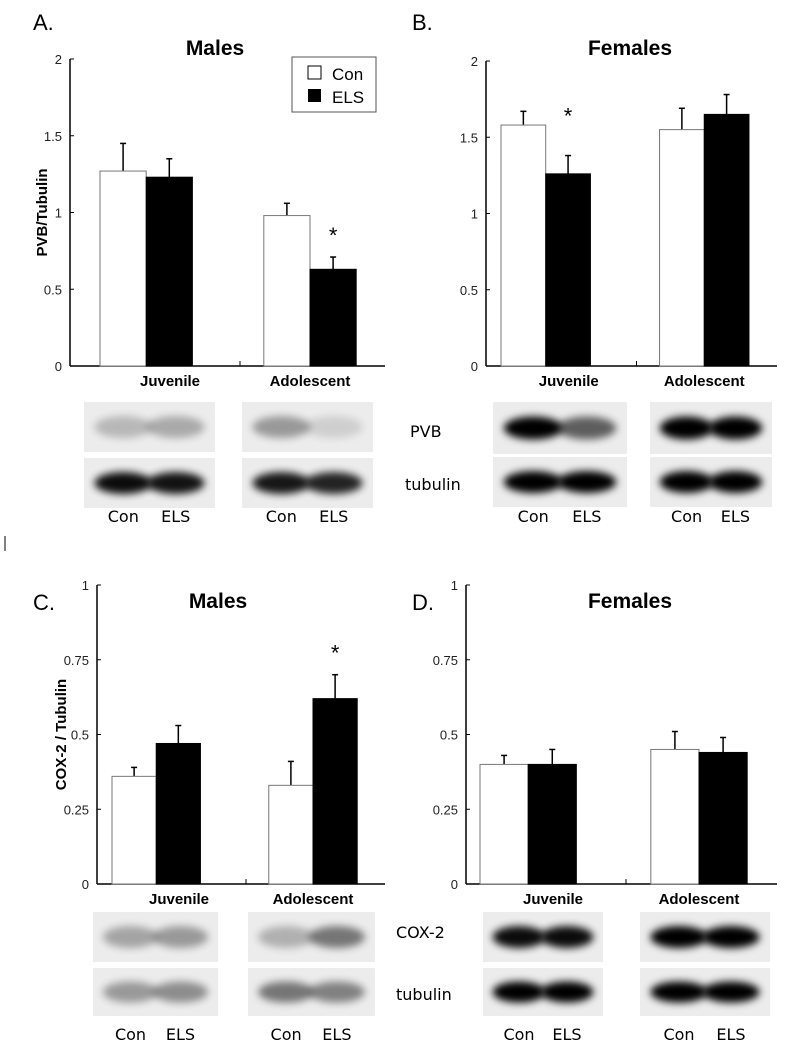  I want to click on legend: Con ELS, so click(334, 84).